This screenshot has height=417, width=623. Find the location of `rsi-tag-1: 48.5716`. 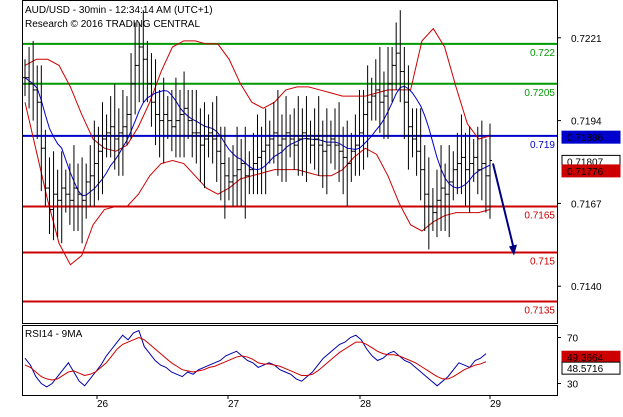

rsi-tag-1: 48.5716 is located at coordinates (585, 369).